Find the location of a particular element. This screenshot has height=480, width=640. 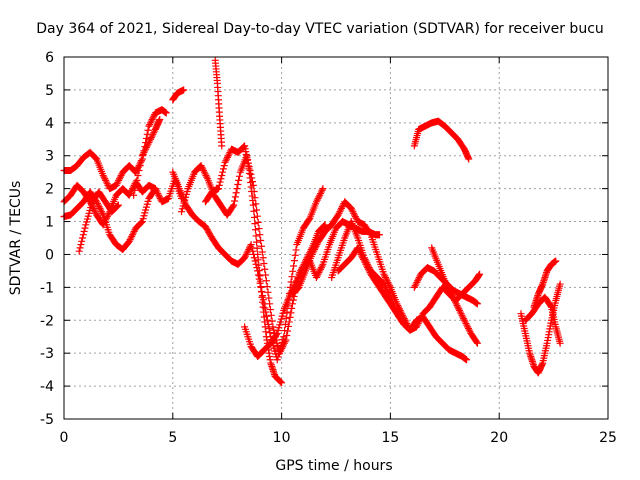

y-tick-label: -5 is located at coordinates (47, 420).